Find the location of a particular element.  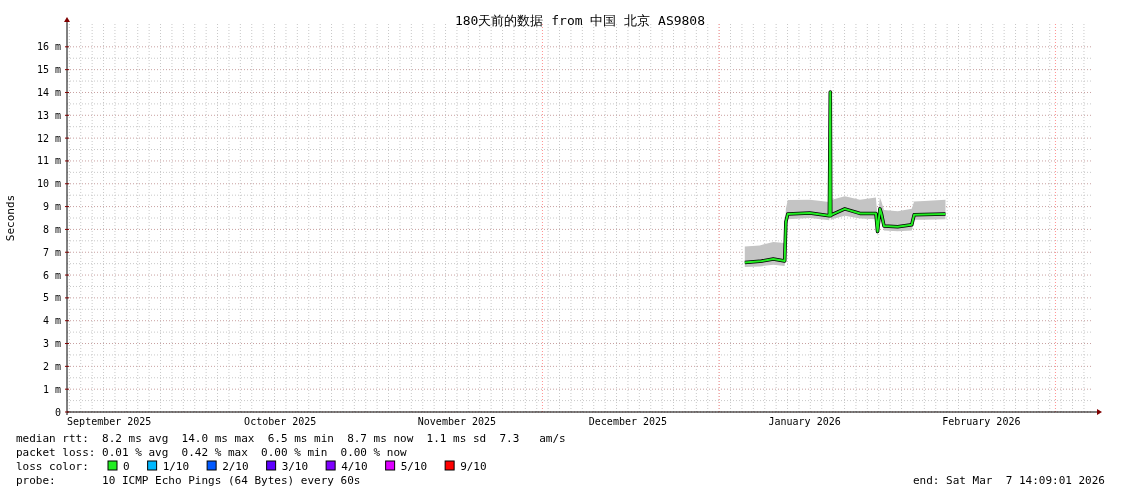

y-tick-label: 11 m is located at coordinates (48, 161).